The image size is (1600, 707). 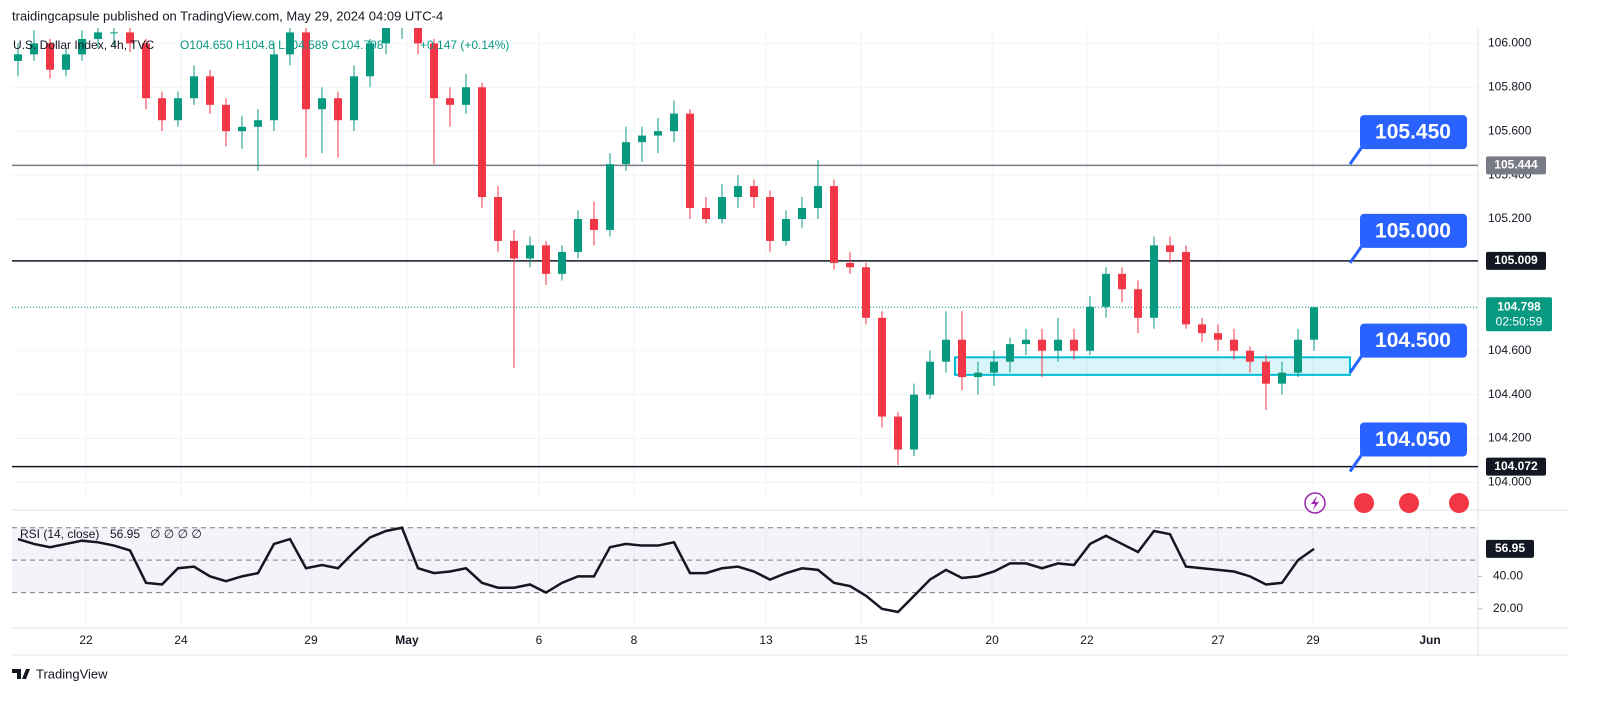 I want to click on callout-label: 105.000, so click(x=1413, y=230).